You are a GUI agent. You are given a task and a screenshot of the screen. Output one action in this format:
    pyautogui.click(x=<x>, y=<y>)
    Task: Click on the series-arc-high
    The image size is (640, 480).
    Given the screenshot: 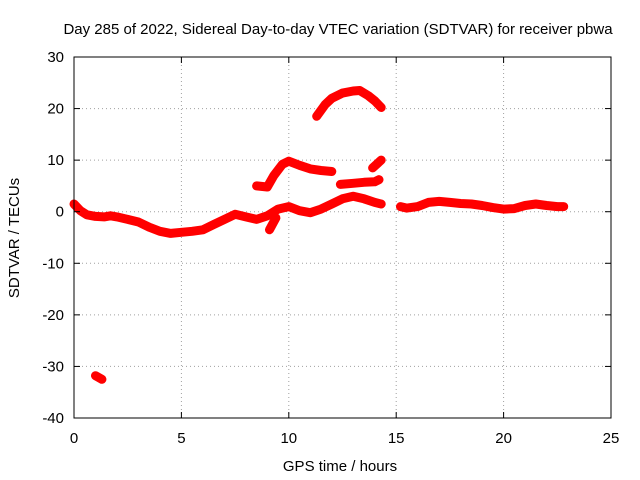 What is the action you would take?
    pyautogui.click(x=349, y=103)
    